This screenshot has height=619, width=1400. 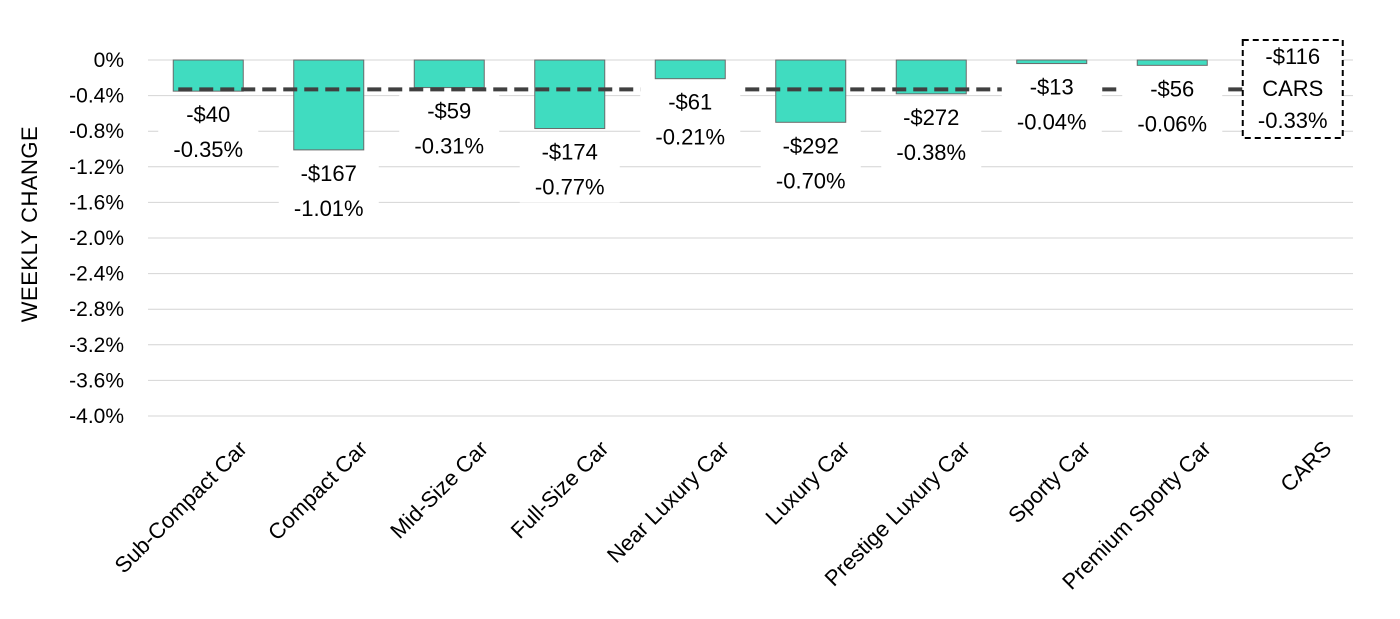 What do you see at coordinates (208, 114) in the screenshot?
I see `data-label-dollar: -$40` at bounding box center [208, 114].